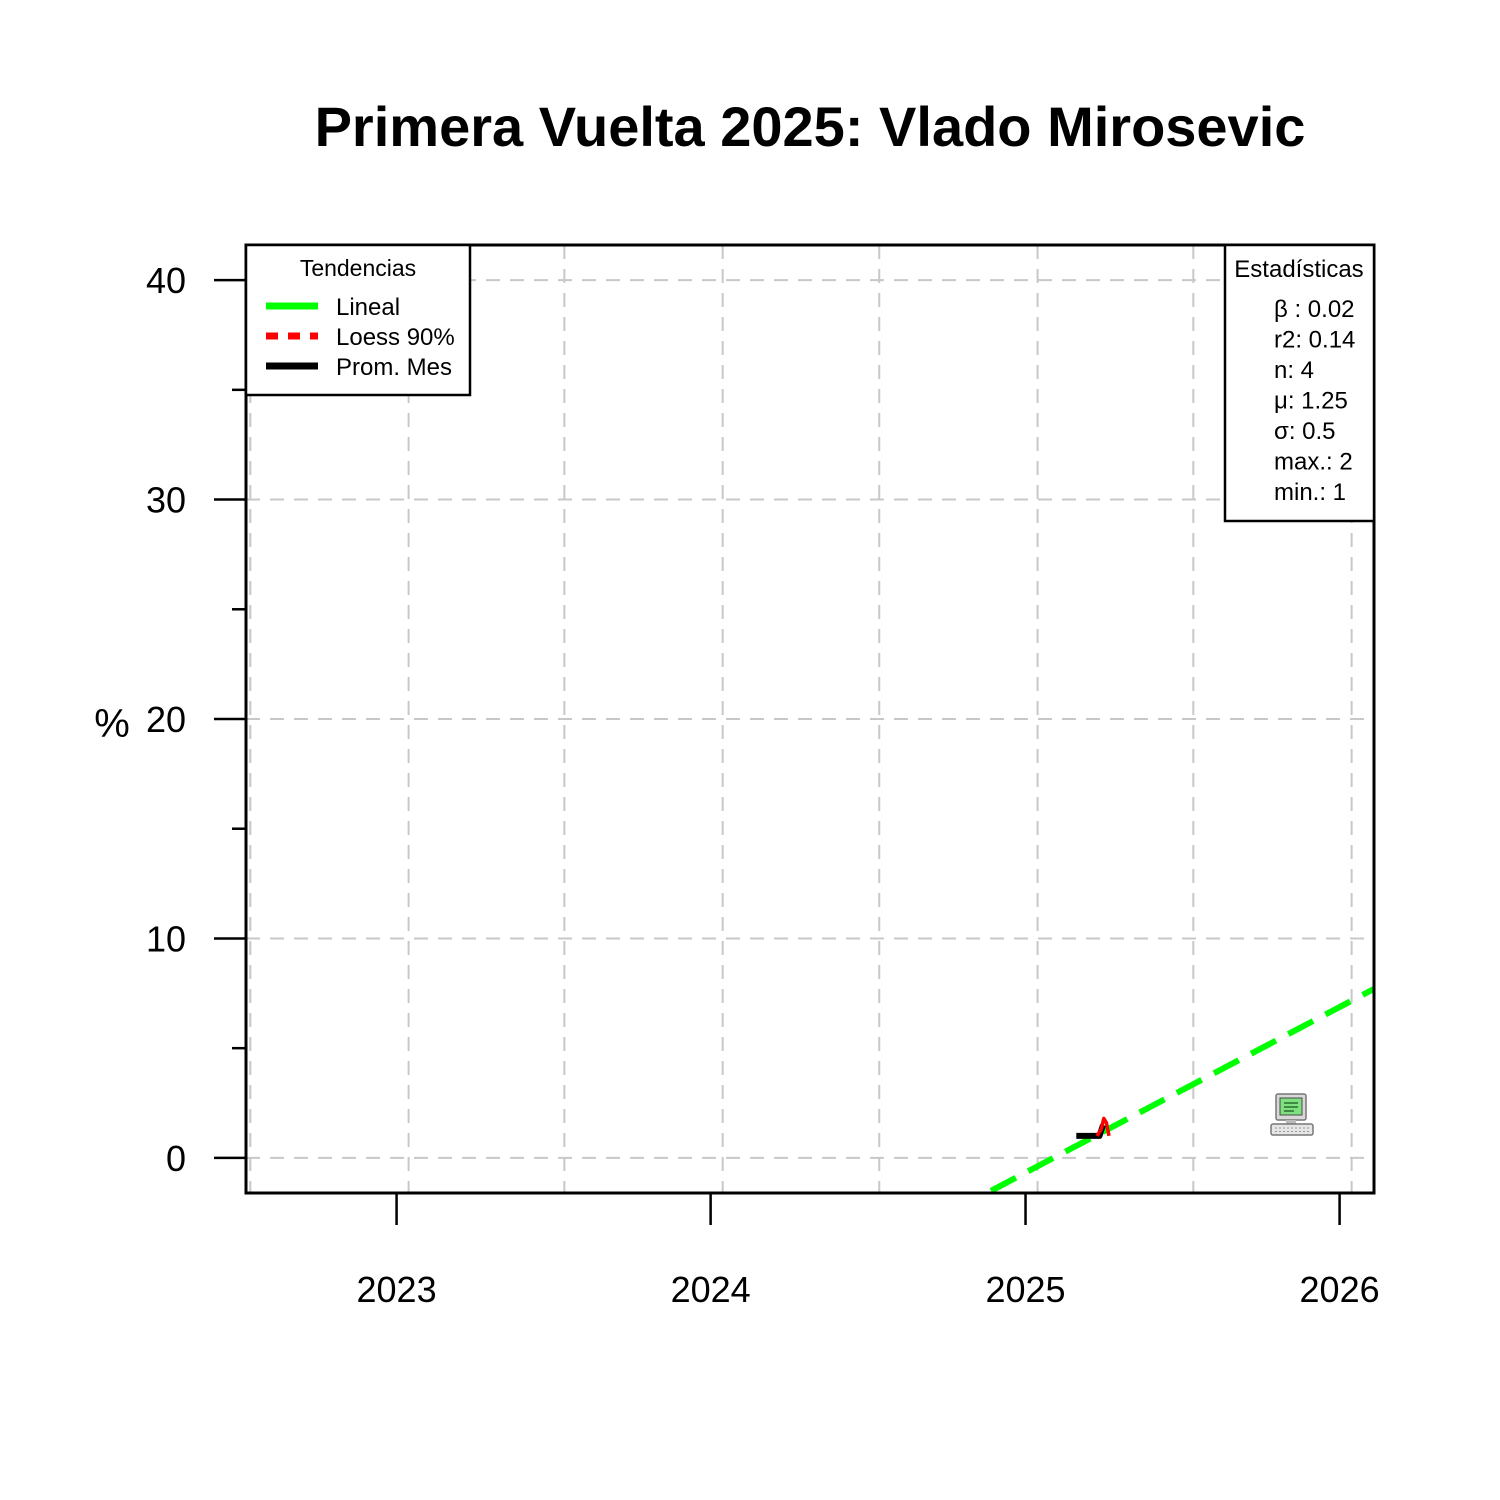 This screenshot has width=1500, height=1500. I want to click on stats-line: σ: 0.5, so click(1305, 431).